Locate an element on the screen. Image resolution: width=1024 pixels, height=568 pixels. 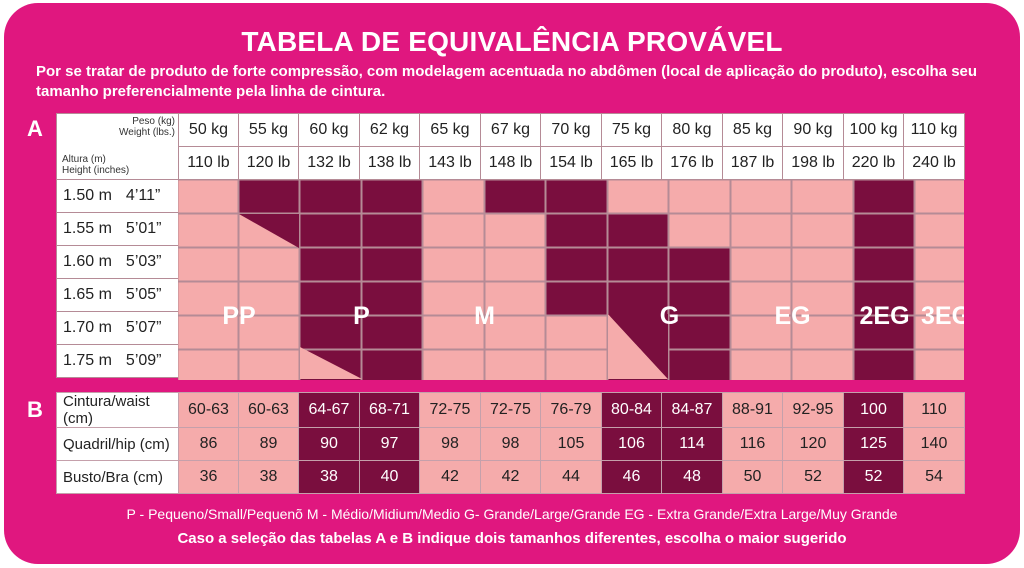
weight-kg-label: Peso (kg) is located at coordinates (153, 121).